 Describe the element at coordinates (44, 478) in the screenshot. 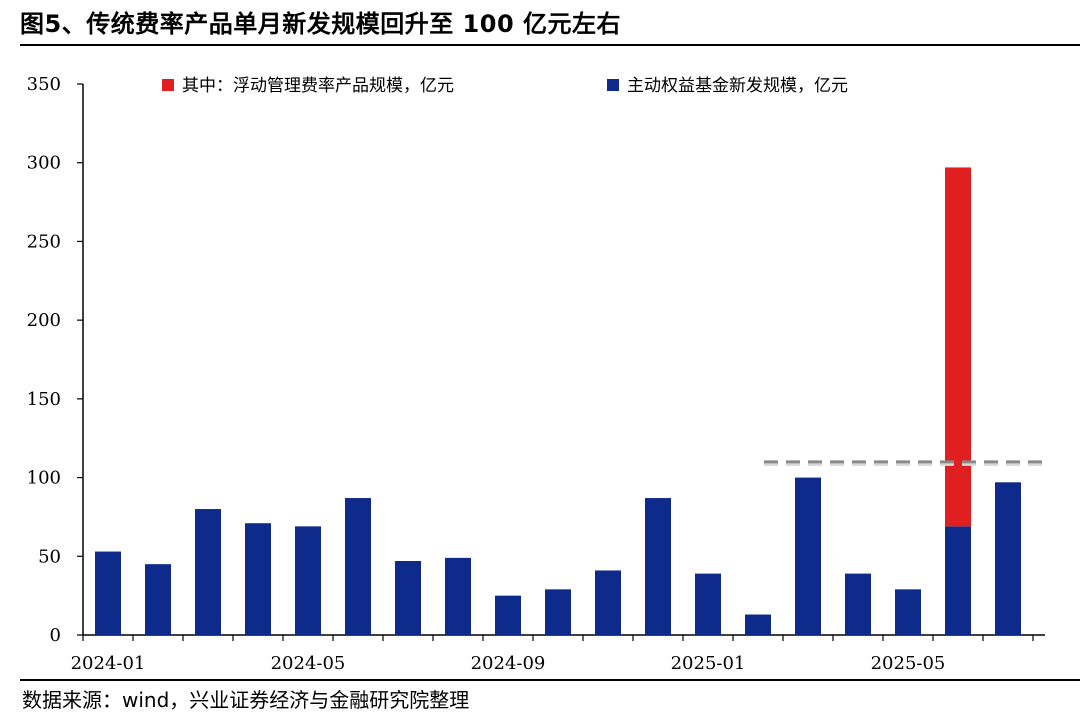

I see `y-tick-label: 100` at that location.